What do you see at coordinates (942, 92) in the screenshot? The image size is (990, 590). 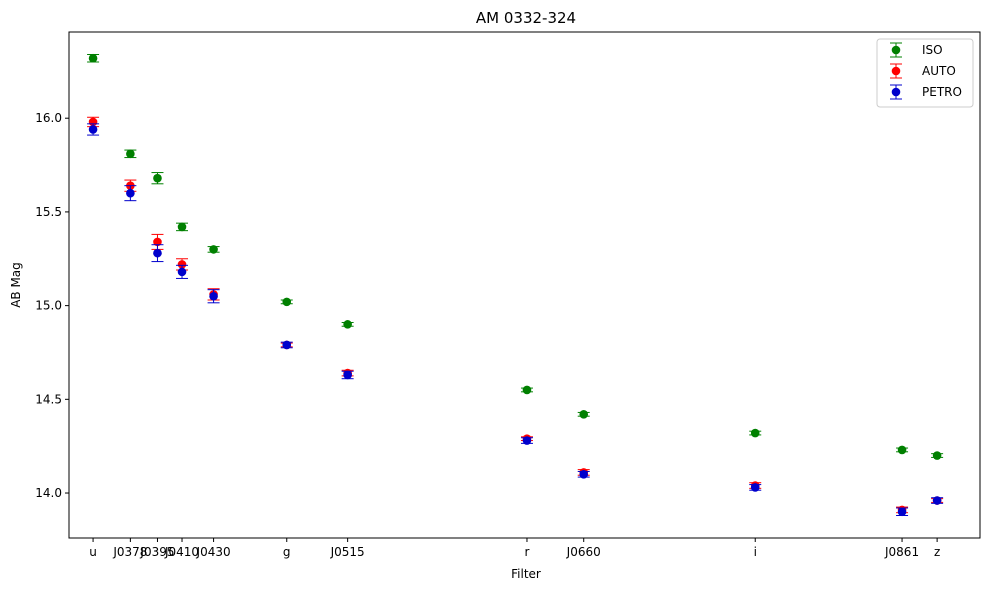 I see `legend-label: PETRO` at bounding box center [942, 92].